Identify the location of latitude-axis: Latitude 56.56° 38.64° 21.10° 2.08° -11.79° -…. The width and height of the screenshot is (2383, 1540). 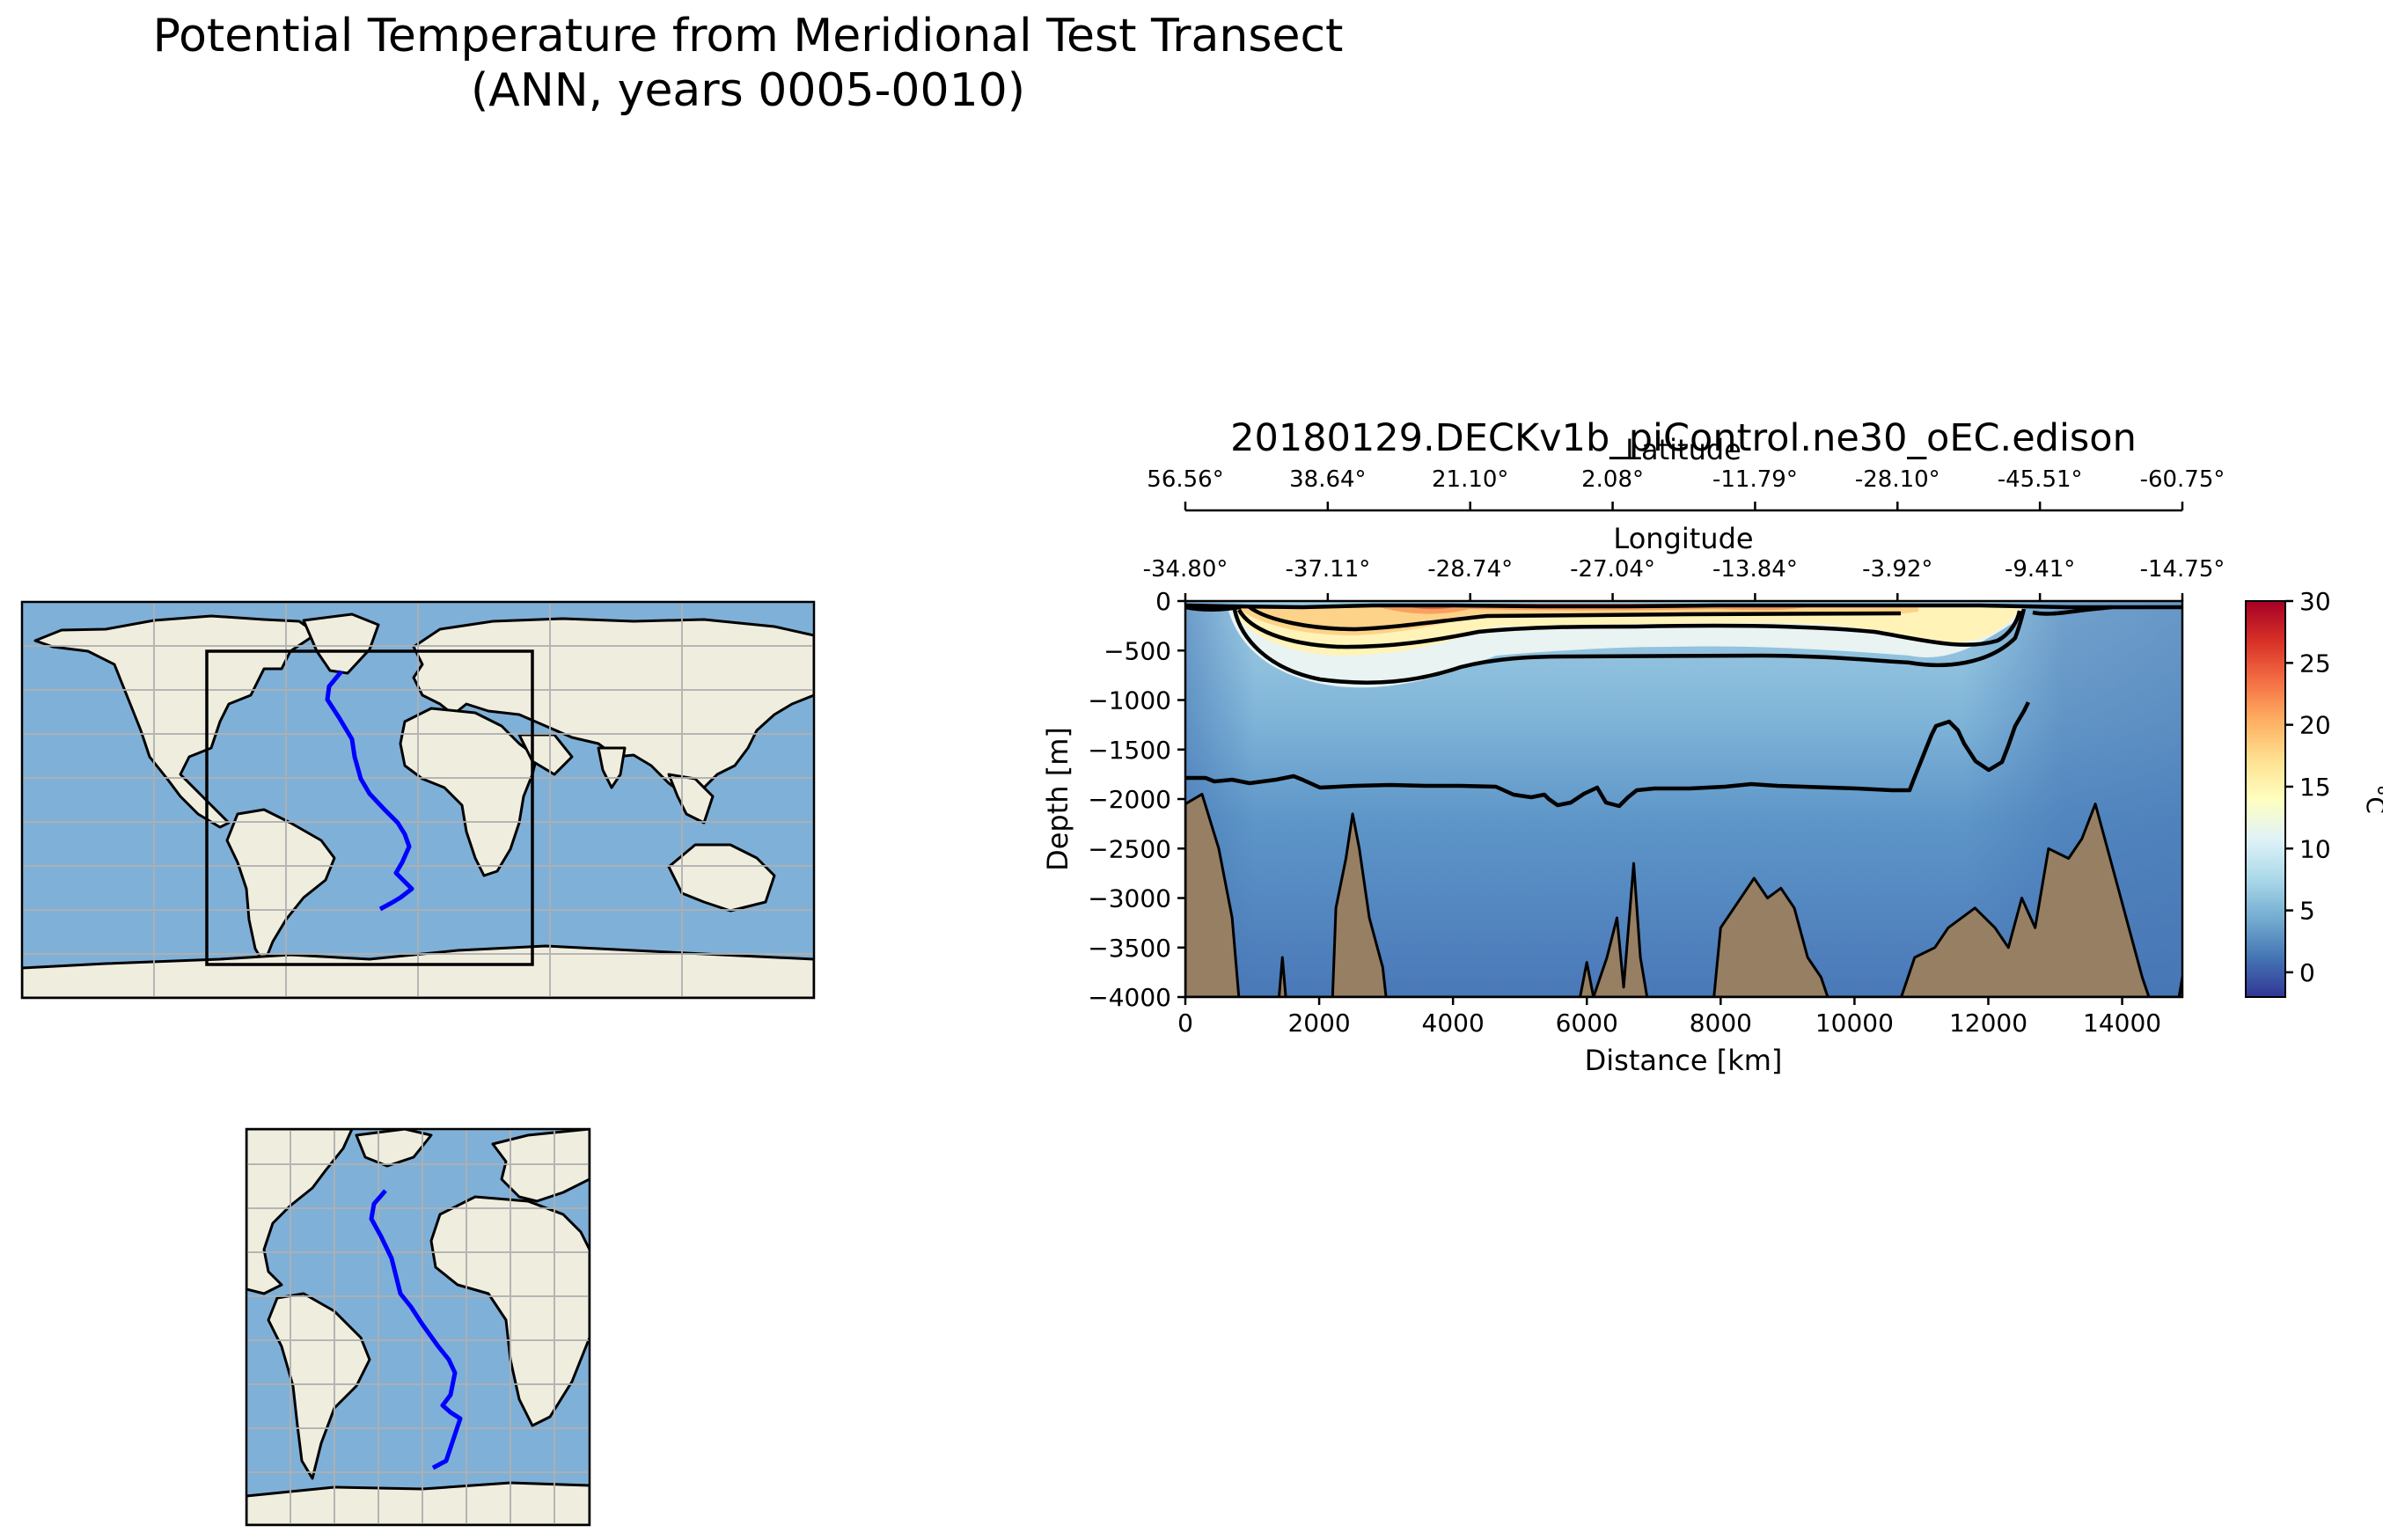
(1686, 473).